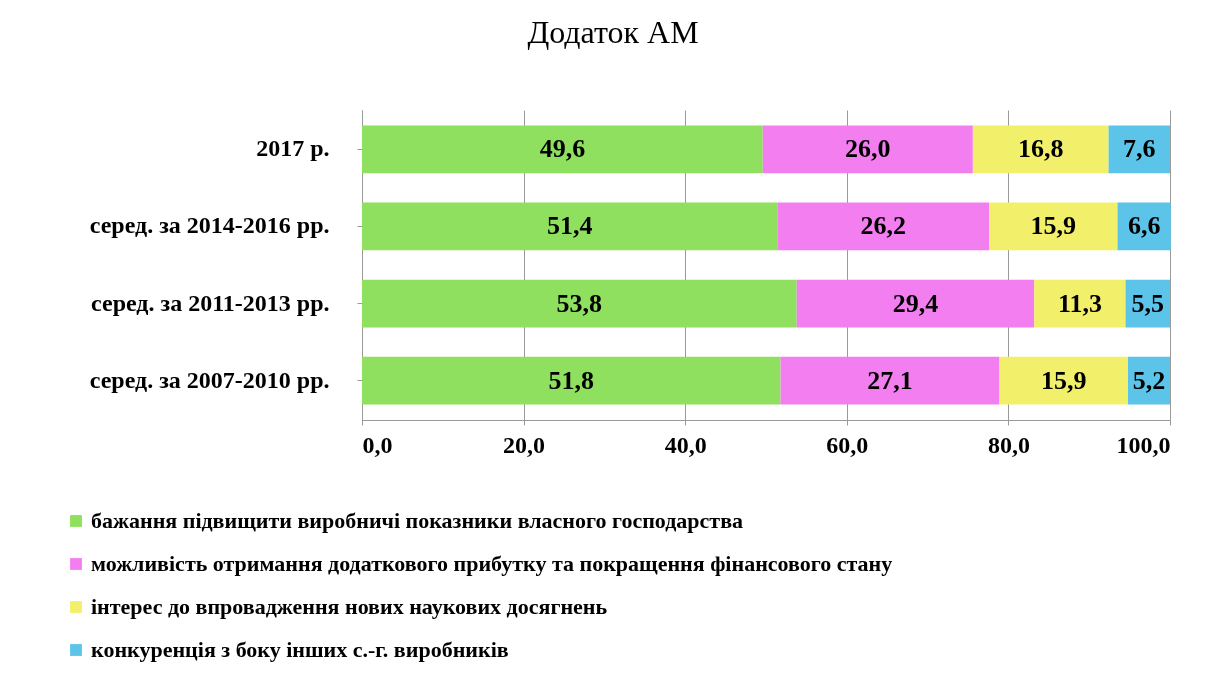 Image resolution: width=1213 pixels, height=678 pixels. What do you see at coordinates (579, 303) in the screenshot?
I see `data-label: 53,8` at bounding box center [579, 303].